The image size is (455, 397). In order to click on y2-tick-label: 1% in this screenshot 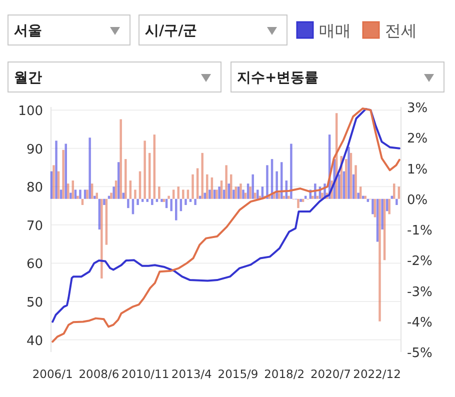, I will do `click(417, 170)`.